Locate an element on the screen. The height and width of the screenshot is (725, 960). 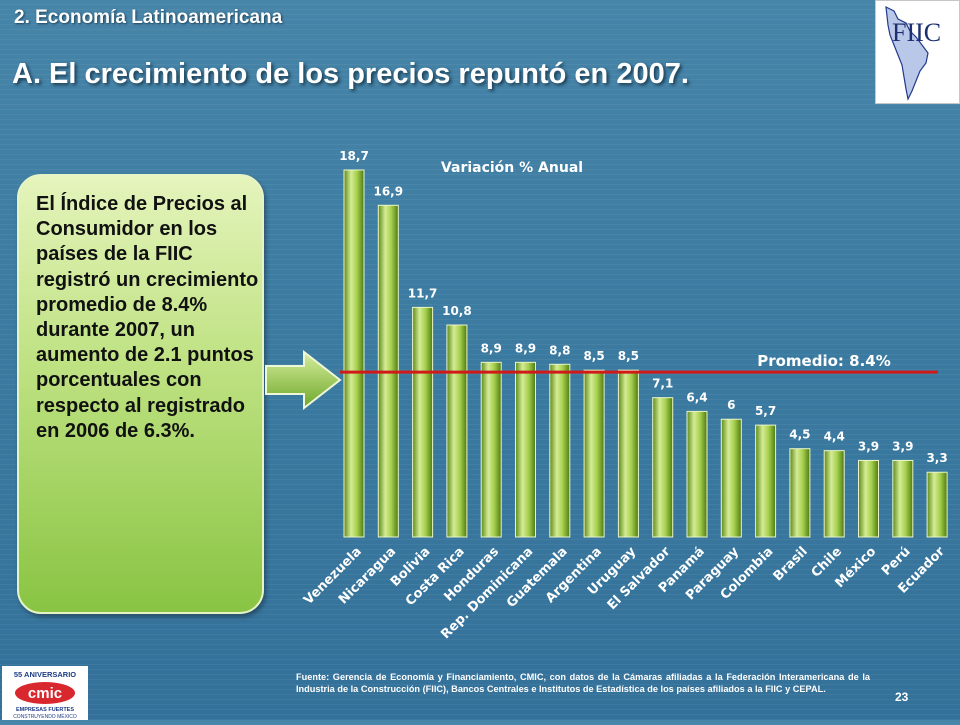
data-label: 4,5 is located at coordinates (799, 435).